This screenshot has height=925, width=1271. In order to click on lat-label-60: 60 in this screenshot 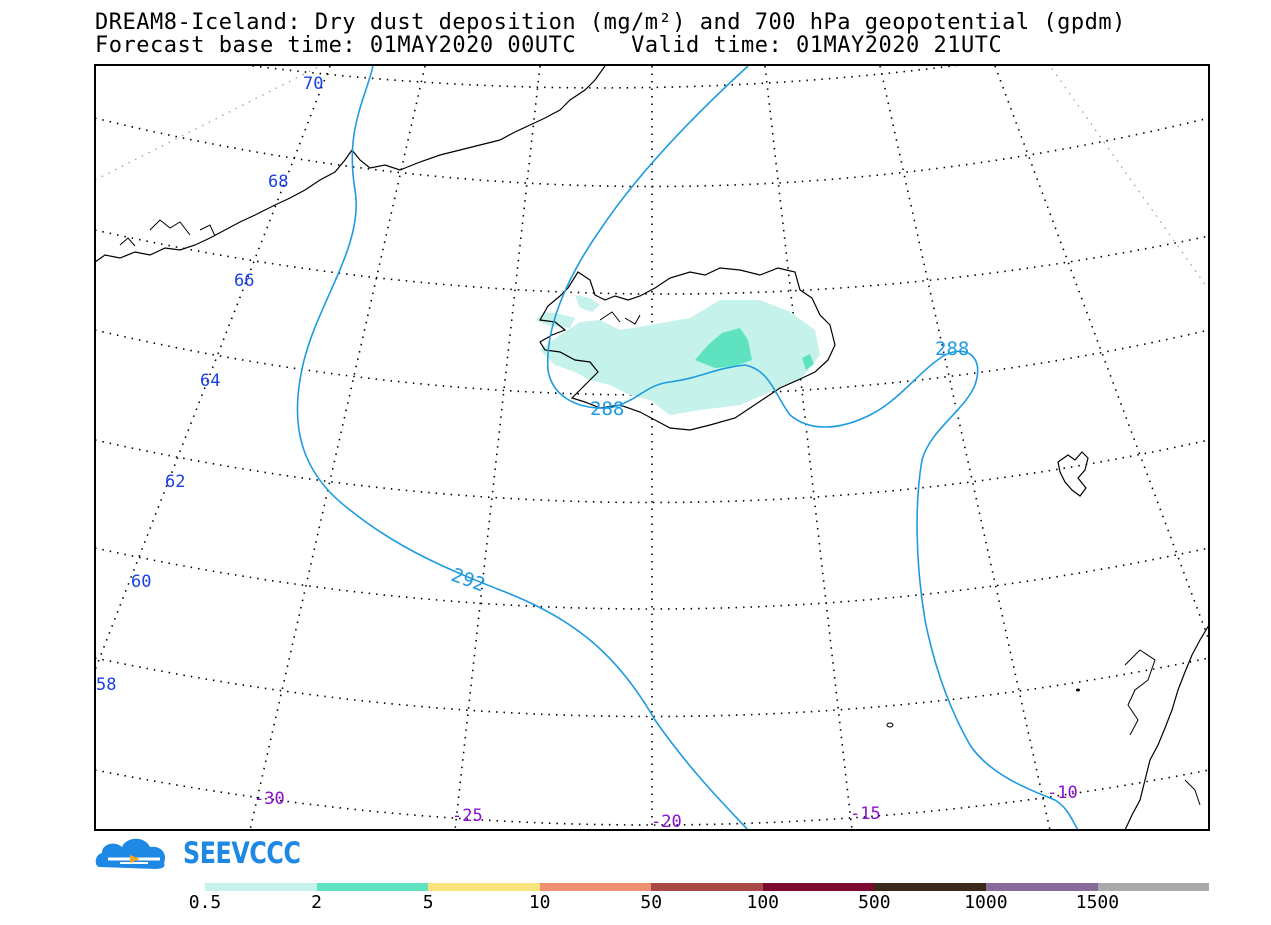, I will do `click(141, 582)`.